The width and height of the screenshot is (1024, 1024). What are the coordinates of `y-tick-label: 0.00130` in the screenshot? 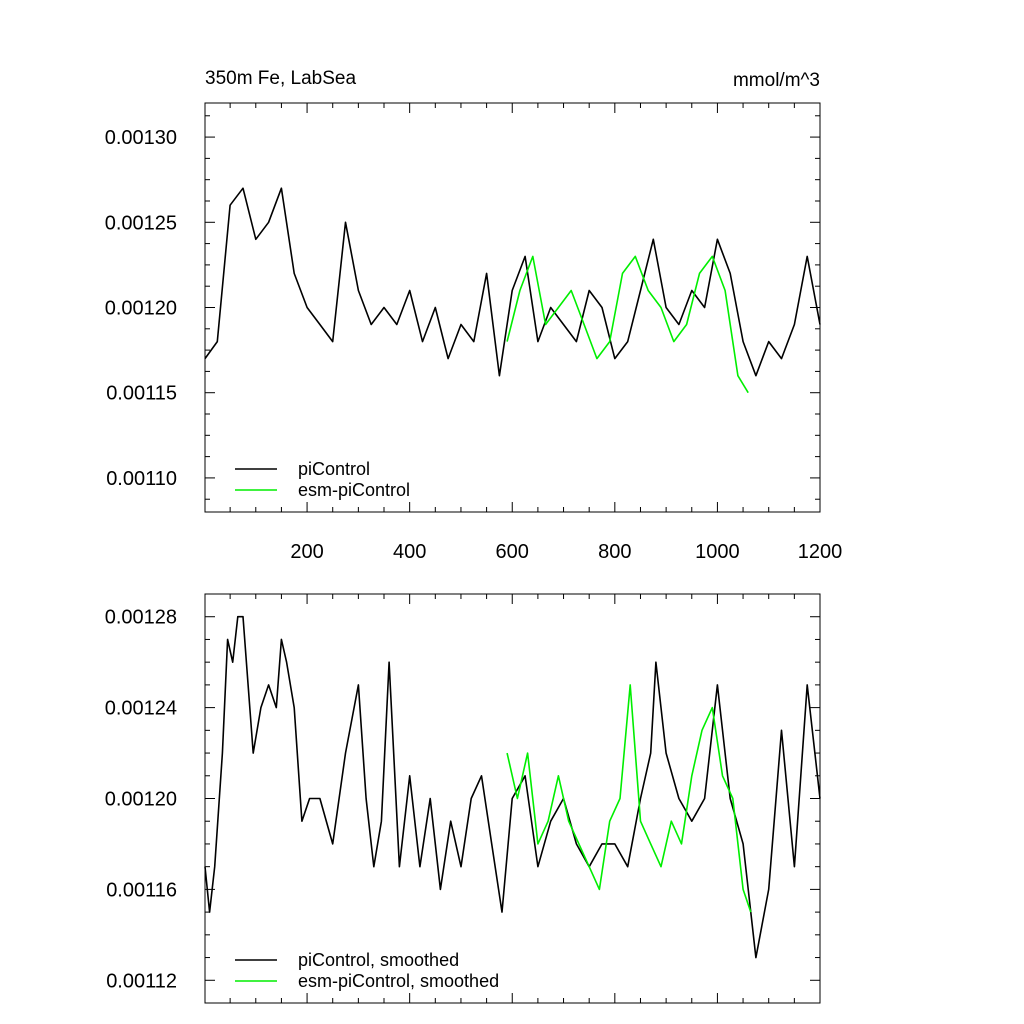 It's located at (141, 138).